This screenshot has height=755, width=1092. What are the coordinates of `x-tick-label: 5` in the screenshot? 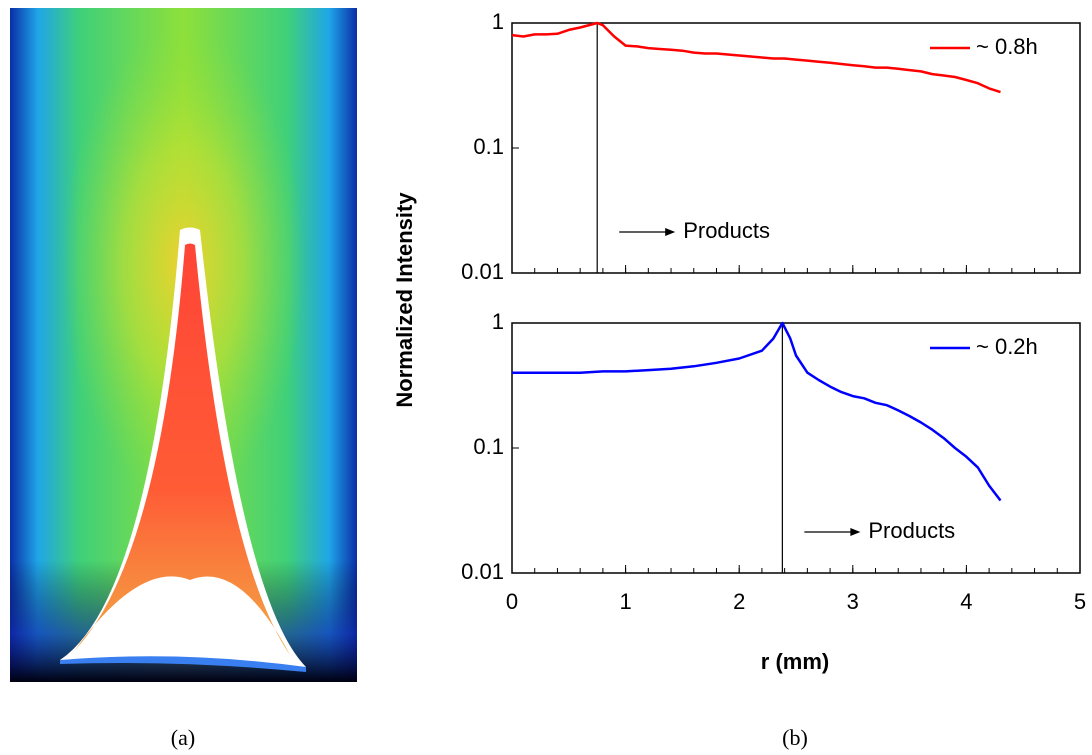 It's located at (1080, 601).